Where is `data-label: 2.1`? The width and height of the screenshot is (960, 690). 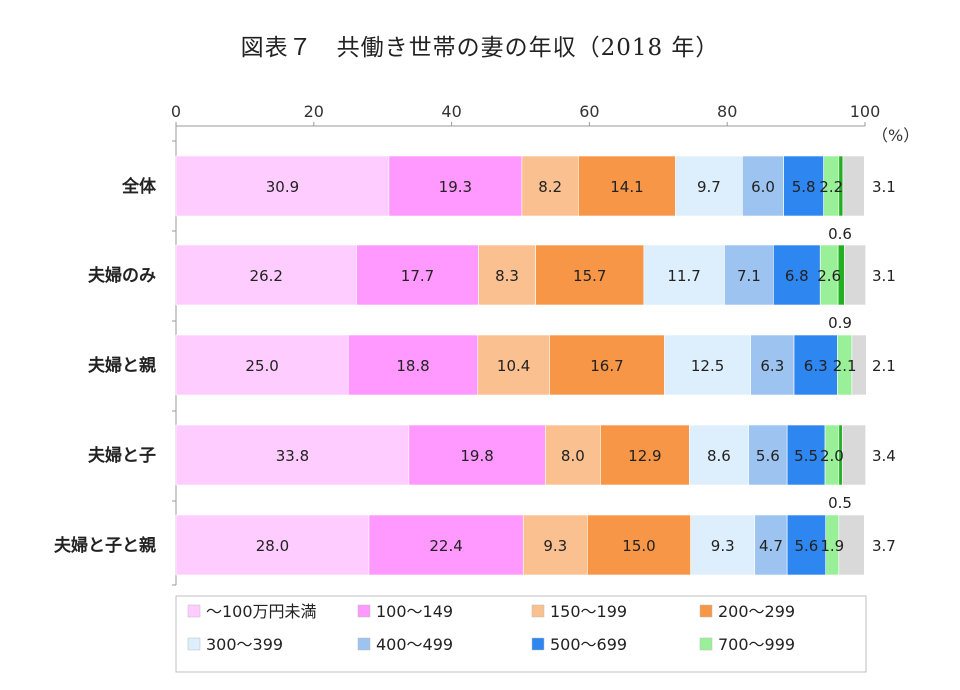
data-label: 2.1 is located at coordinates (845, 366).